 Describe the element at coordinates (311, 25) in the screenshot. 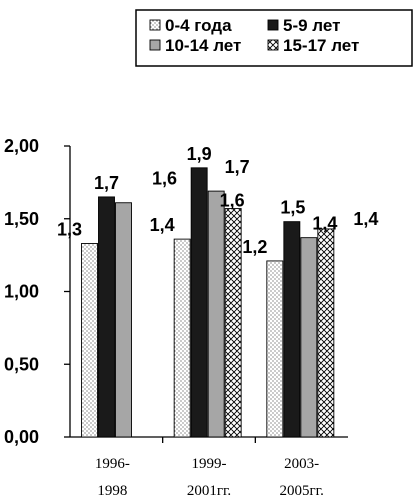

I see `legend-label: 5-9 лет` at that location.